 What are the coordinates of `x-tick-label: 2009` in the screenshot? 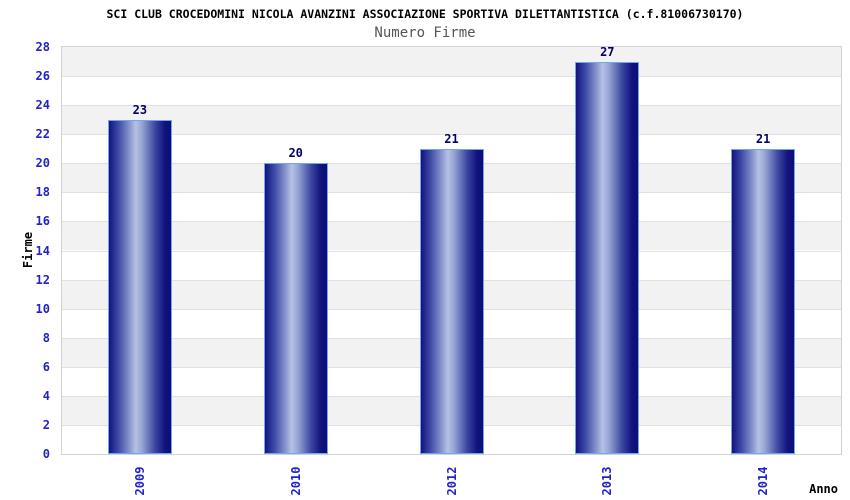 It's located at (139, 481).